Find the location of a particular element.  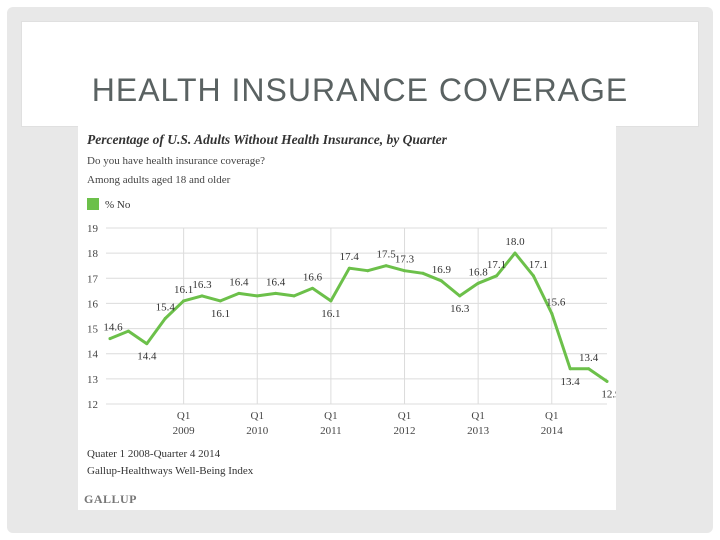

x-tick-year: 2014 is located at coordinates (552, 431).